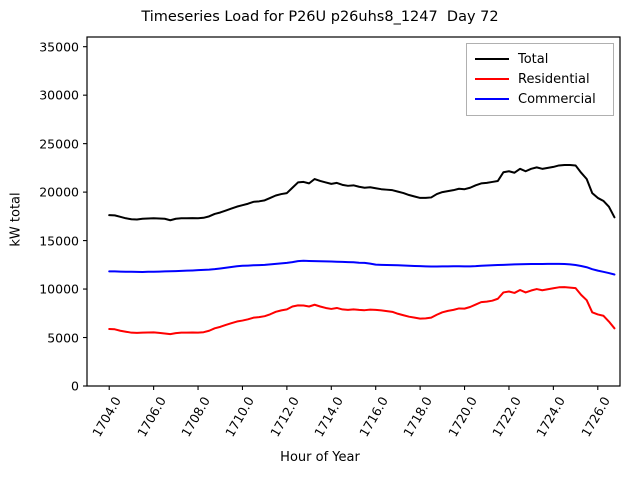 The image size is (640, 480). I want to click on legend-entry: Residential, so click(540, 79).